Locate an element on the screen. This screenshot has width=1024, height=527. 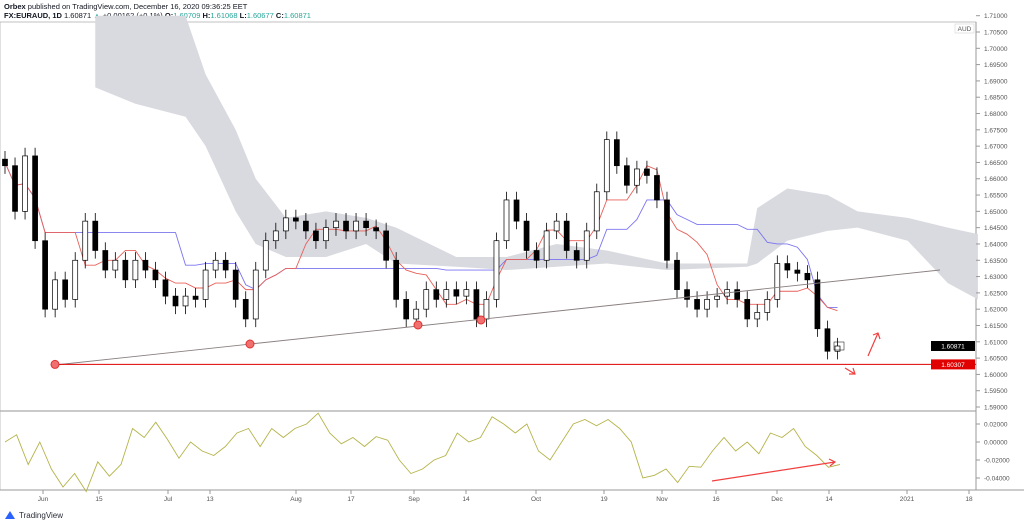
open-value: 1.60709 is located at coordinates (187, 15).